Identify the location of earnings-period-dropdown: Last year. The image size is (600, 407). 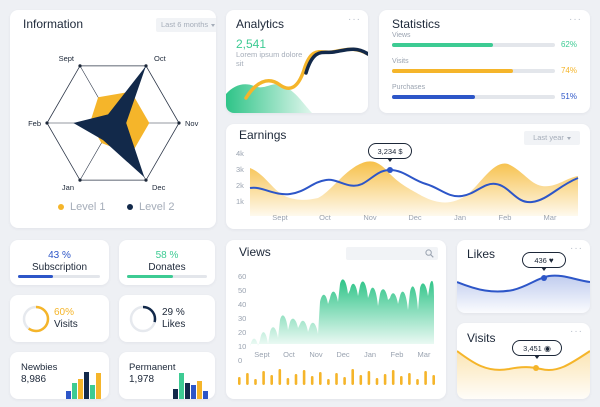
(552, 138).